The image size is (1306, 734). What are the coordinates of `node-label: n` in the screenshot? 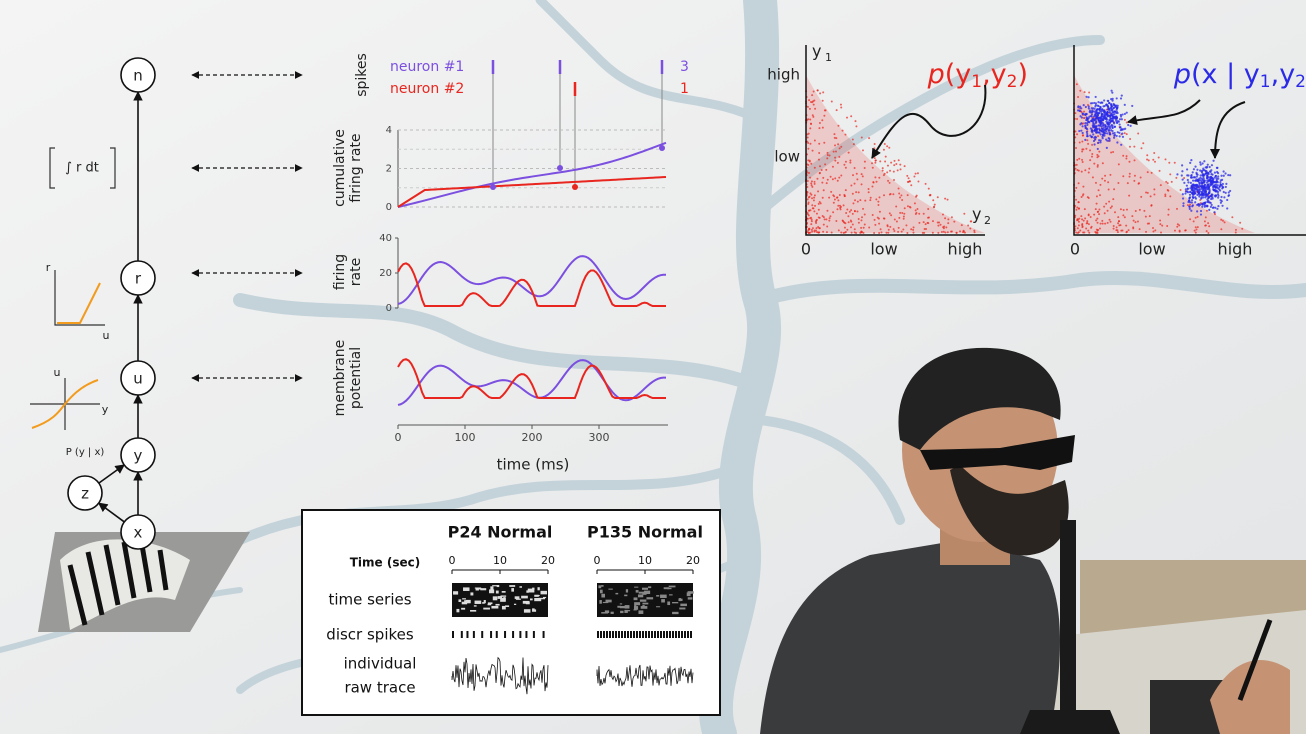 It's located at (138, 76).